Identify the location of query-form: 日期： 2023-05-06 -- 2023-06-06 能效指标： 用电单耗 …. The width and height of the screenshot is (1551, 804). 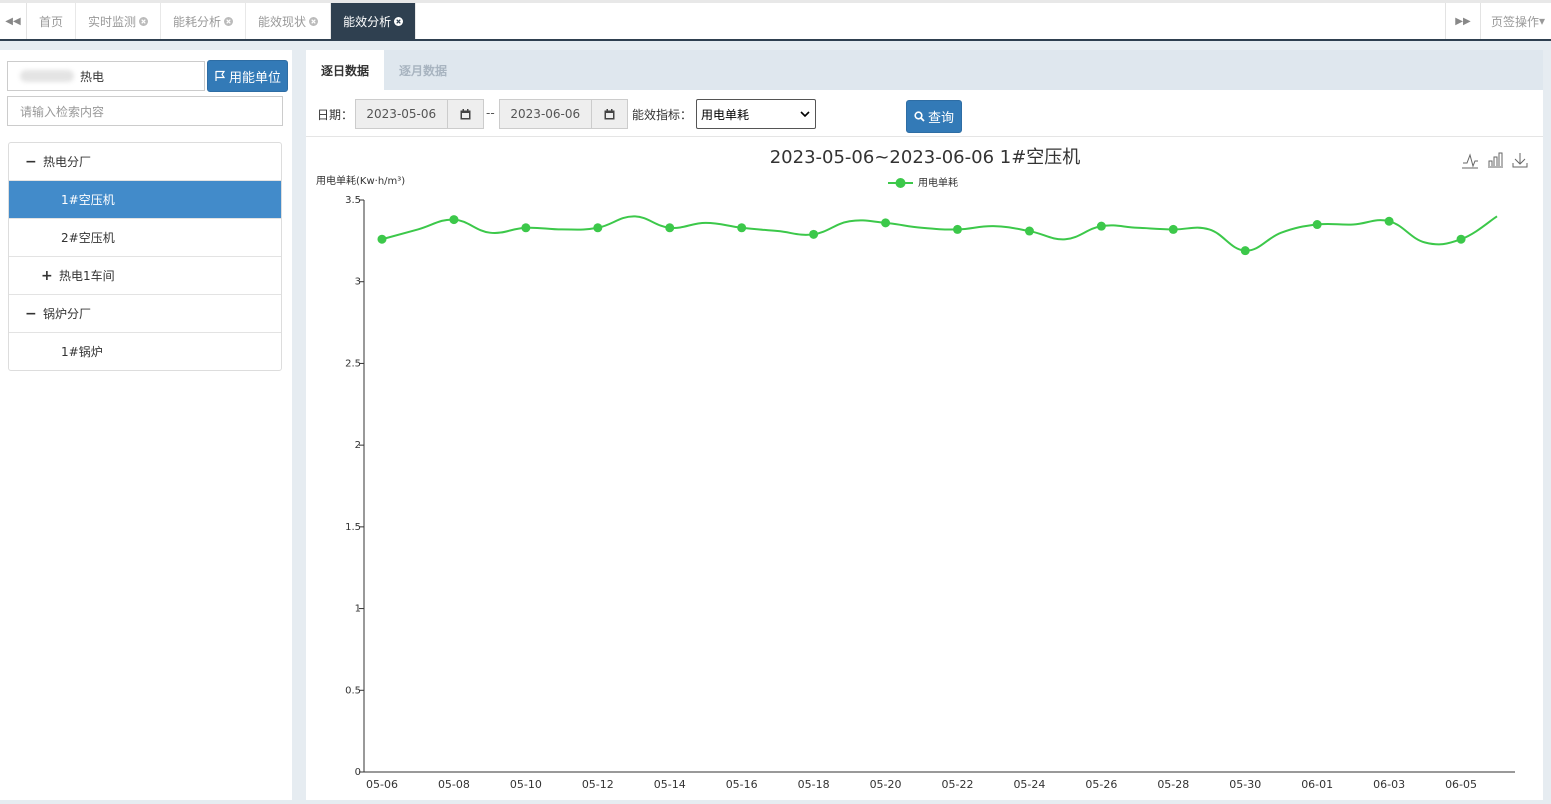
(924, 113).